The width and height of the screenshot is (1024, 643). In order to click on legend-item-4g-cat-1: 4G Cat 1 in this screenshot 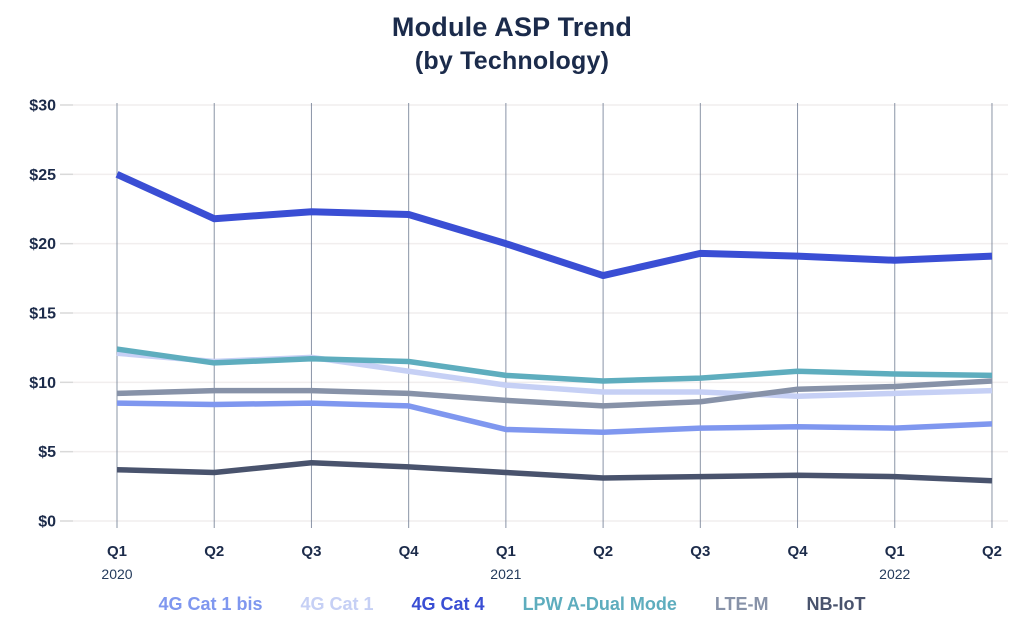, I will do `click(337, 604)`.